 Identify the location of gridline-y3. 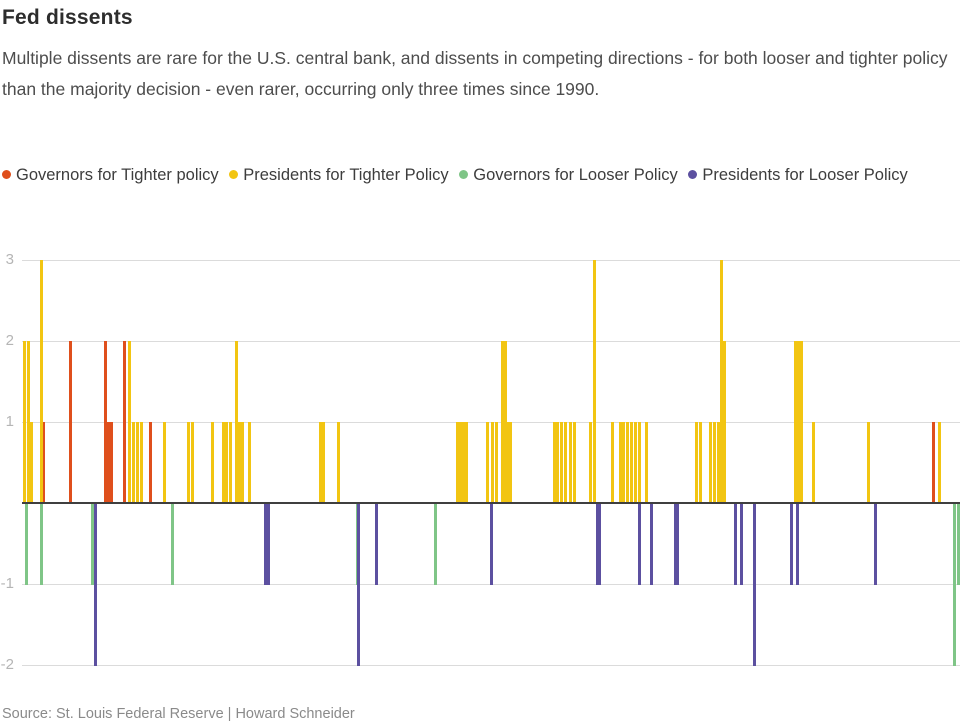
(491, 260).